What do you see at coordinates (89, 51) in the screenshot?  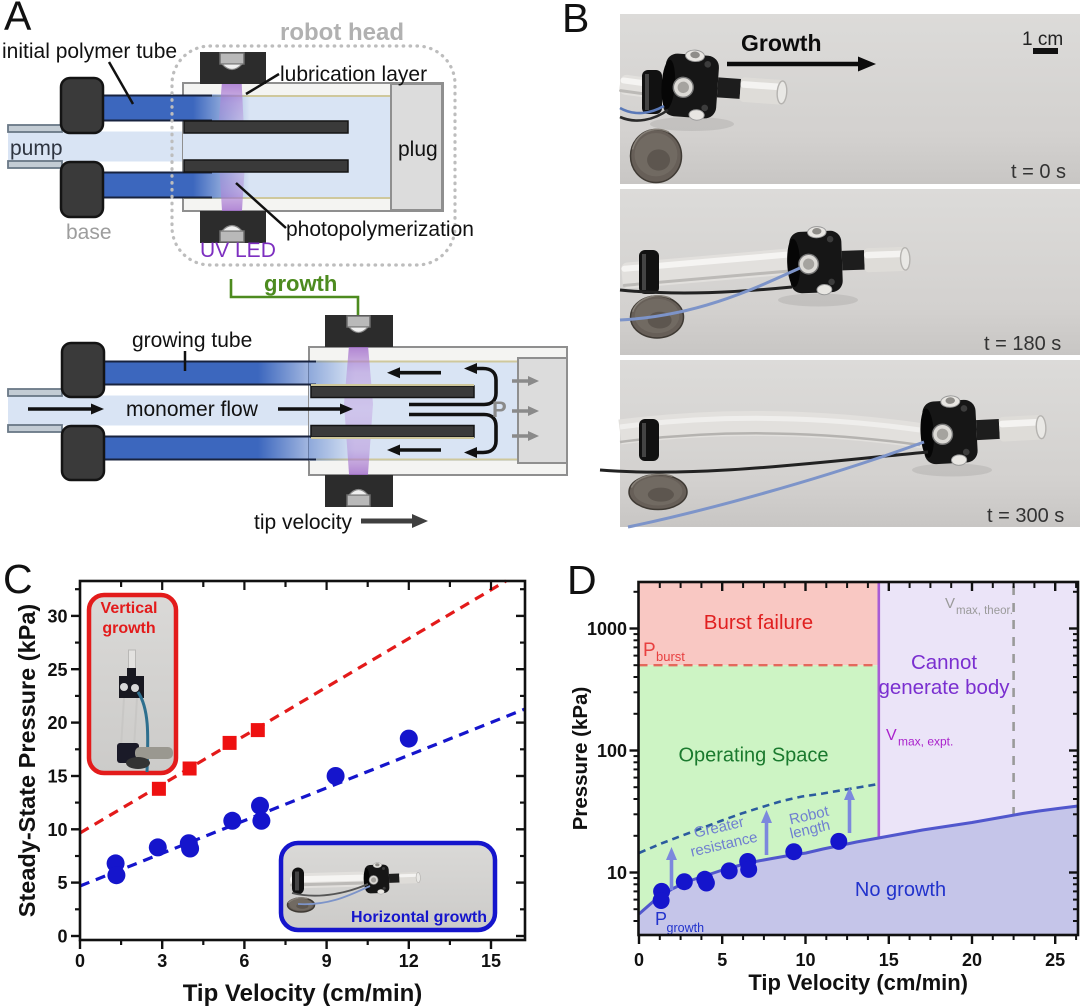 I see `svg-text: initial polymer tube` at bounding box center [89, 51].